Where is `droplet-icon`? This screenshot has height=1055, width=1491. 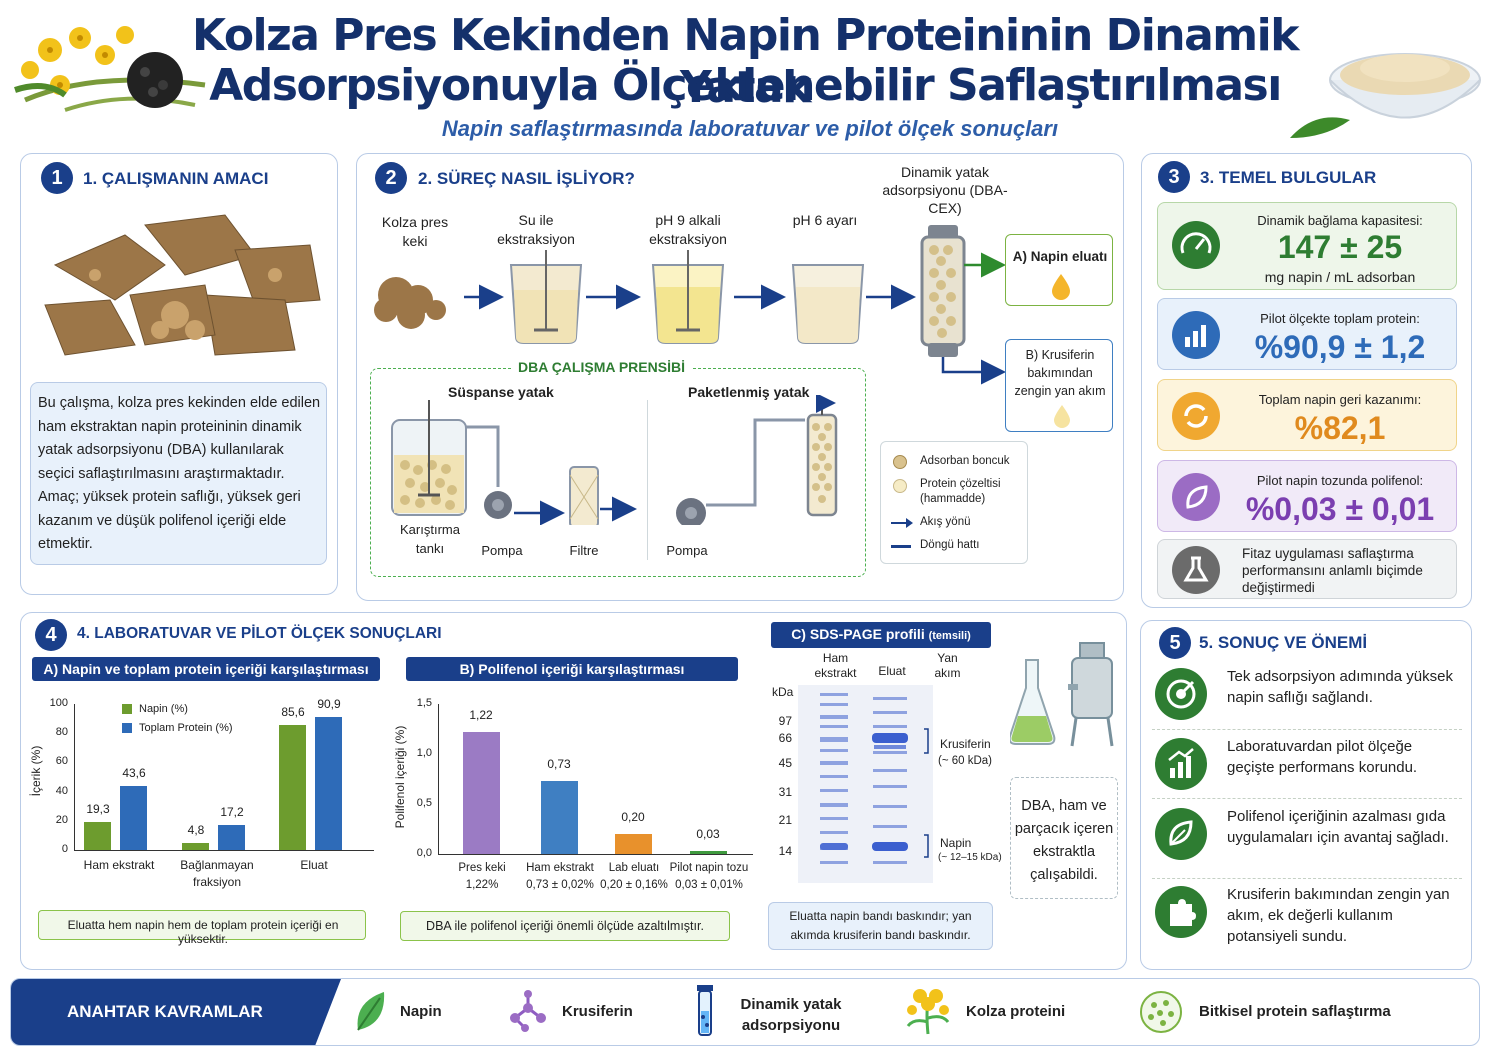 droplet-icon is located at coordinates (1062, 416).